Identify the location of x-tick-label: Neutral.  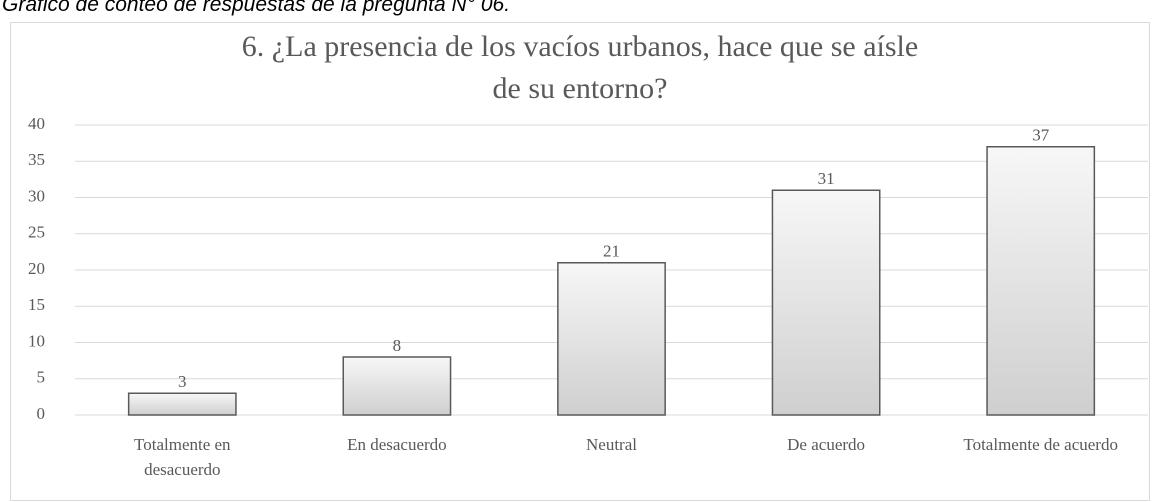
(611, 444).